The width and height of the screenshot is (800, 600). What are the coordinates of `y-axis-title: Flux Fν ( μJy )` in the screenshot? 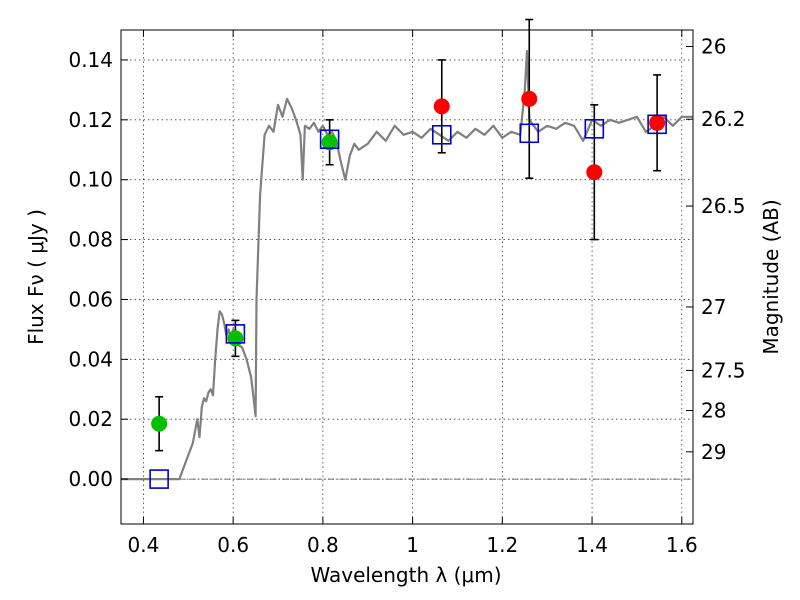 It's located at (36, 277).